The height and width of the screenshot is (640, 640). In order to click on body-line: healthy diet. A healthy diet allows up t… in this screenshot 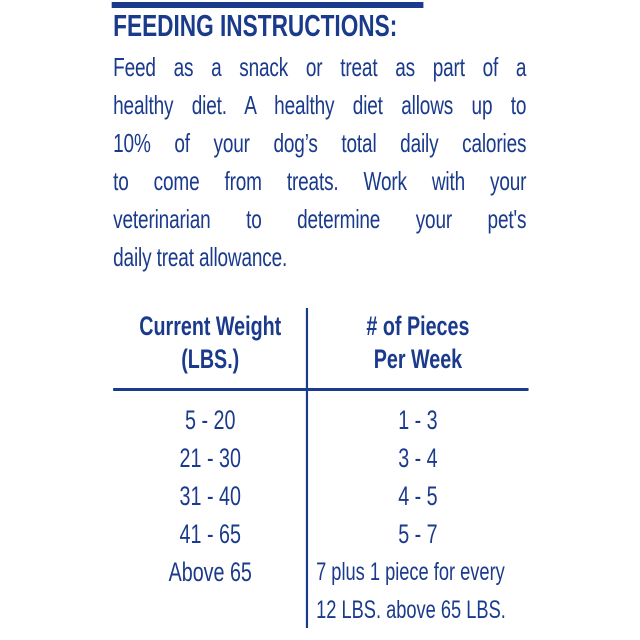, I will do `click(320, 105)`.